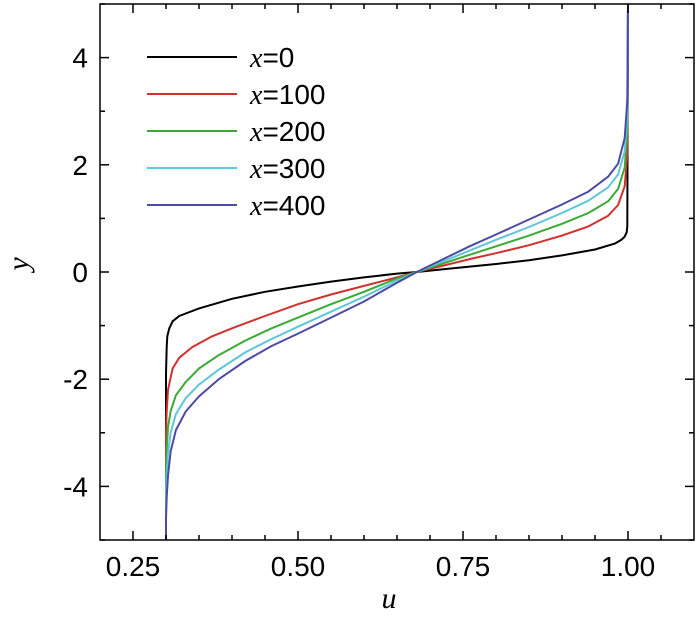  I want to click on x-tick-label: 1.00, so click(628, 566).